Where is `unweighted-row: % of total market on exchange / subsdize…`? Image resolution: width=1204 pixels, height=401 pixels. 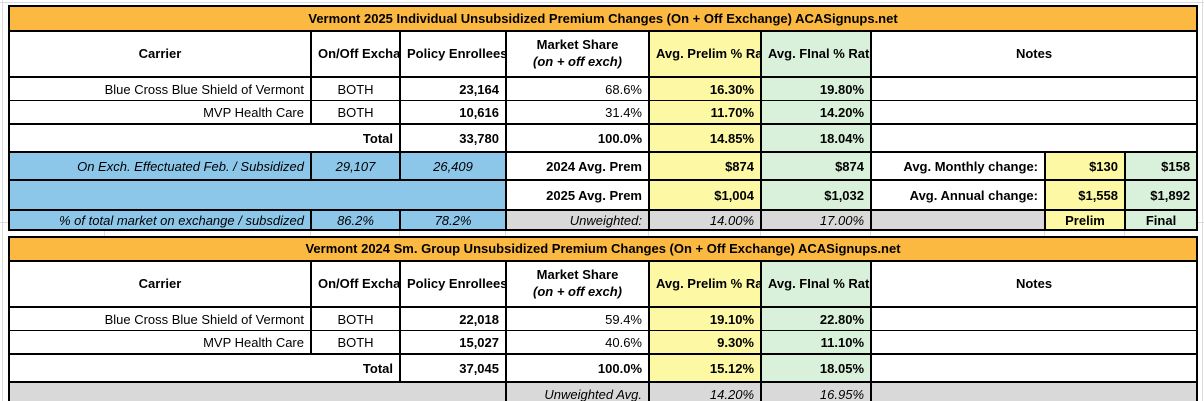
unweighted-row: % of total market on exchange / subsdize… is located at coordinates (603, 220).